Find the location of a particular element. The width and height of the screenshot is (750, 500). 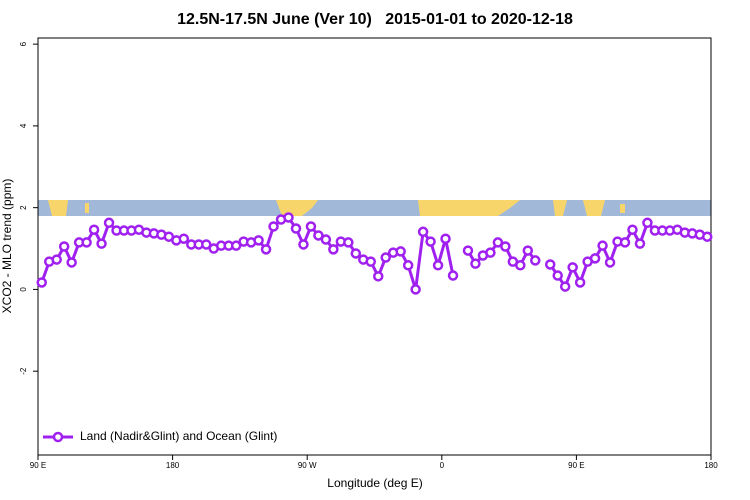

x-tick-label: 0 is located at coordinates (442, 465).